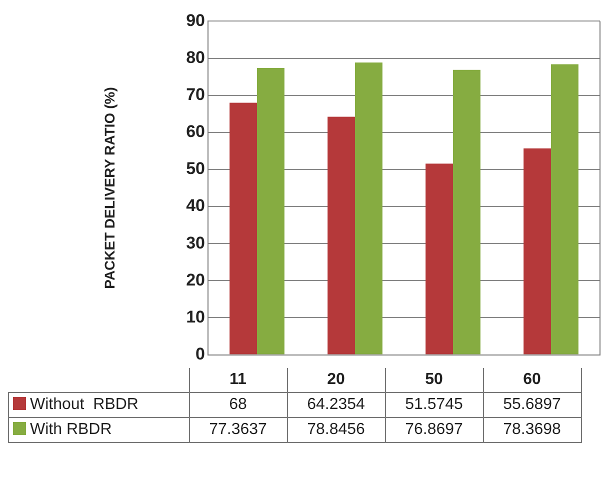  What do you see at coordinates (98, 430) in the screenshot?
I see `legend-label: With RBDR` at bounding box center [98, 430].